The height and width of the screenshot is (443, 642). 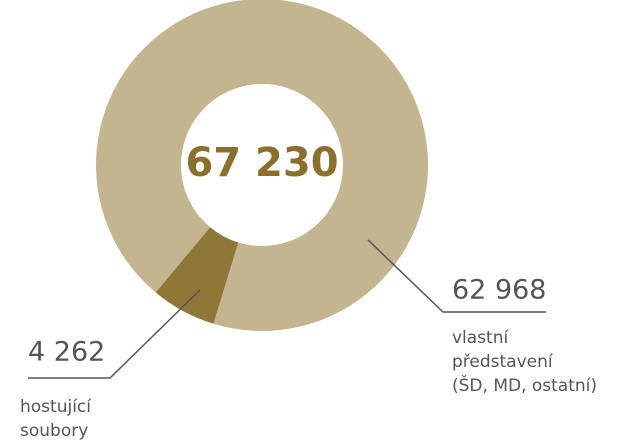 What do you see at coordinates (197, 275) in the screenshot?
I see `donut-segment` at bounding box center [197, 275].